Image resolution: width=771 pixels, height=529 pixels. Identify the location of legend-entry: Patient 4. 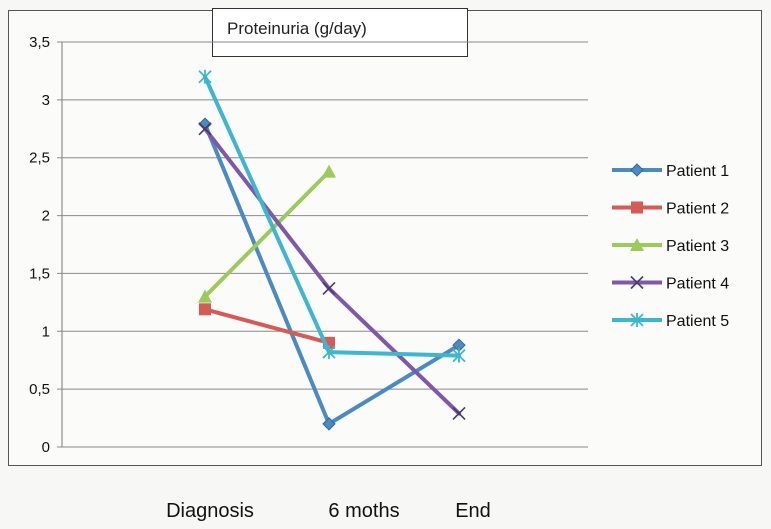
(670, 284).